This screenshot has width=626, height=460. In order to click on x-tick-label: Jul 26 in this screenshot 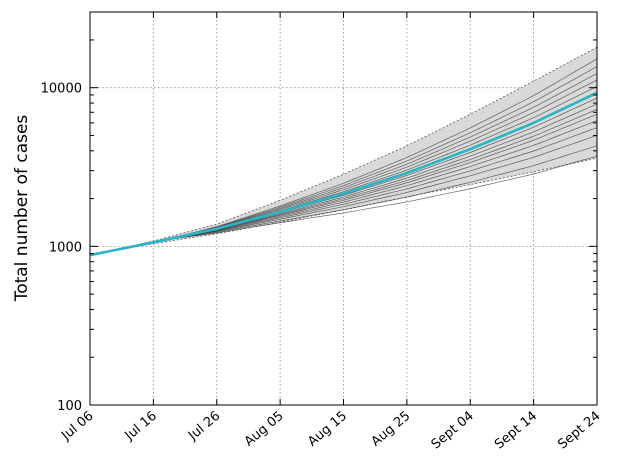, I will do `click(204, 427)`.